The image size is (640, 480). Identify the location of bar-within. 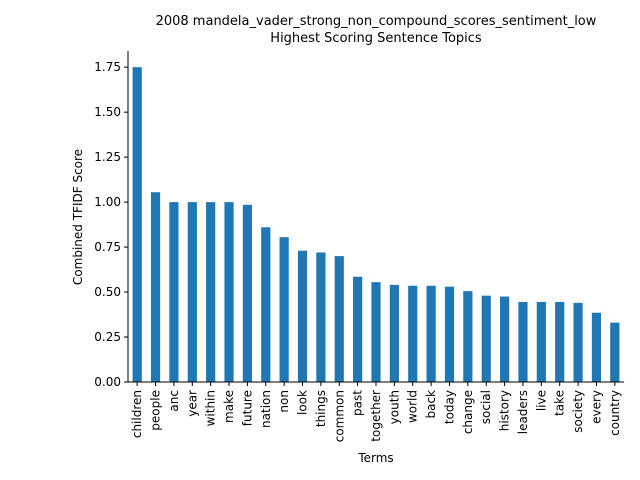
(211, 292).